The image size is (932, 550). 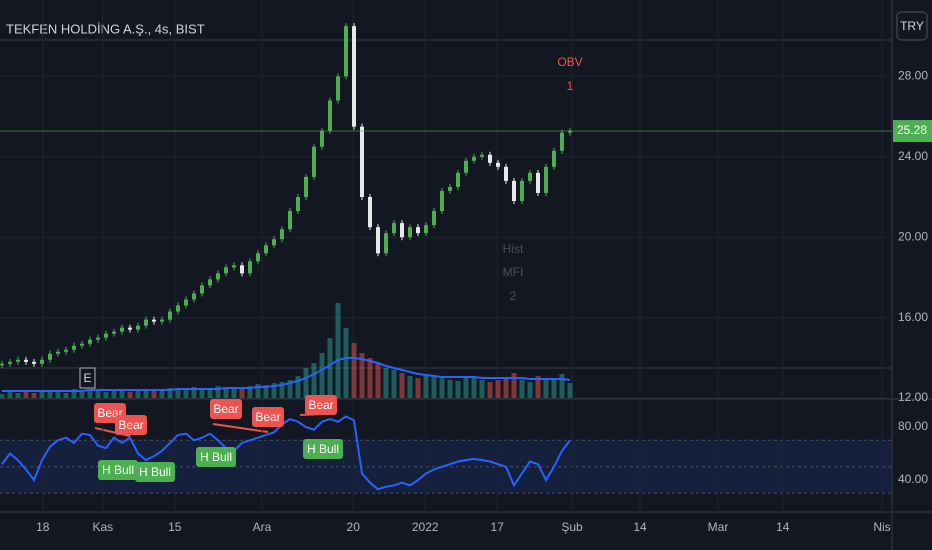 I want to click on rsi-tick-label: 40.00, so click(x=913, y=479).